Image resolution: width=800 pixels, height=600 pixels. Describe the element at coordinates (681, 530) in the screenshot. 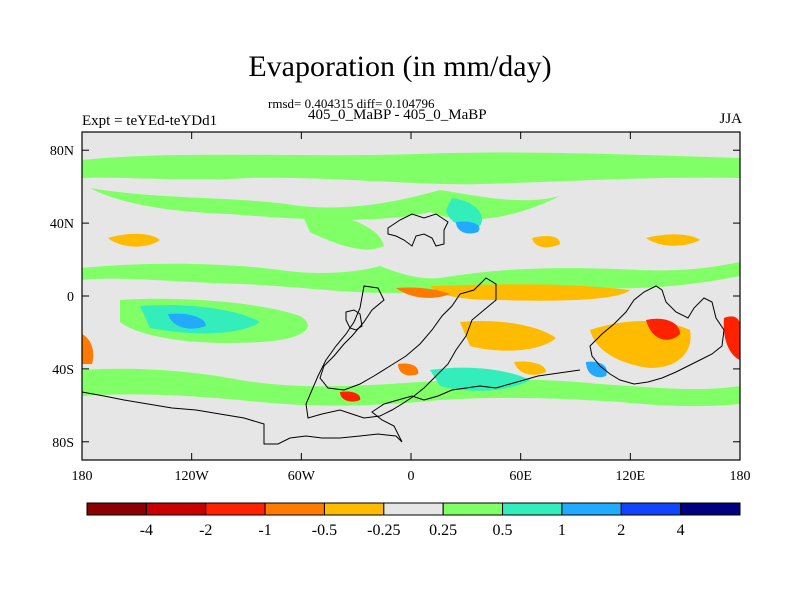

I see `colorbar-label: 4` at that location.